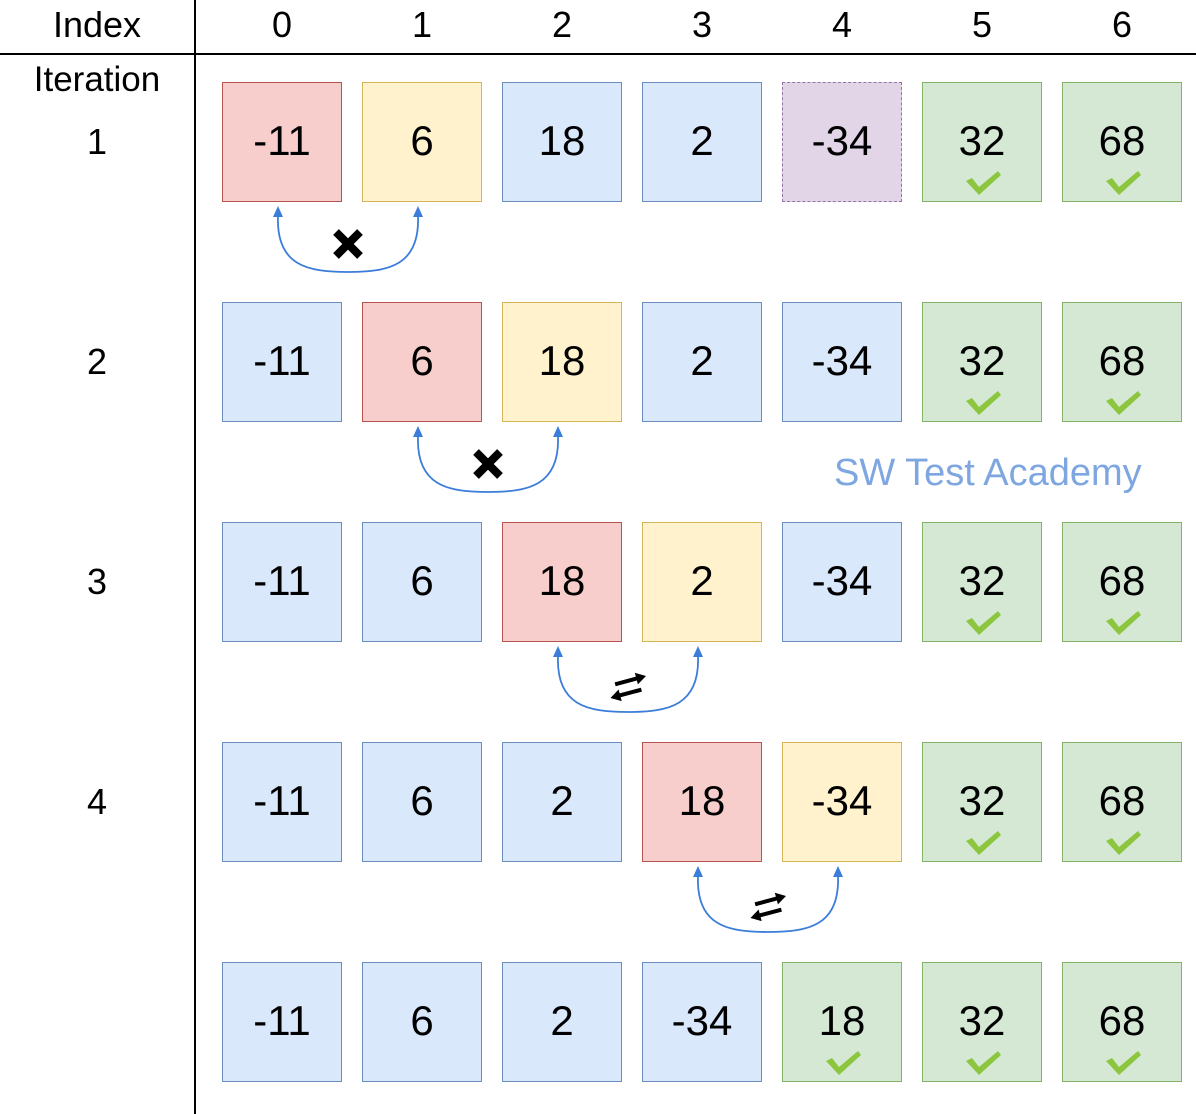  What do you see at coordinates (982, 24) in the screenshot?
I see `index-5: 5` at bounding box center [982, 24].